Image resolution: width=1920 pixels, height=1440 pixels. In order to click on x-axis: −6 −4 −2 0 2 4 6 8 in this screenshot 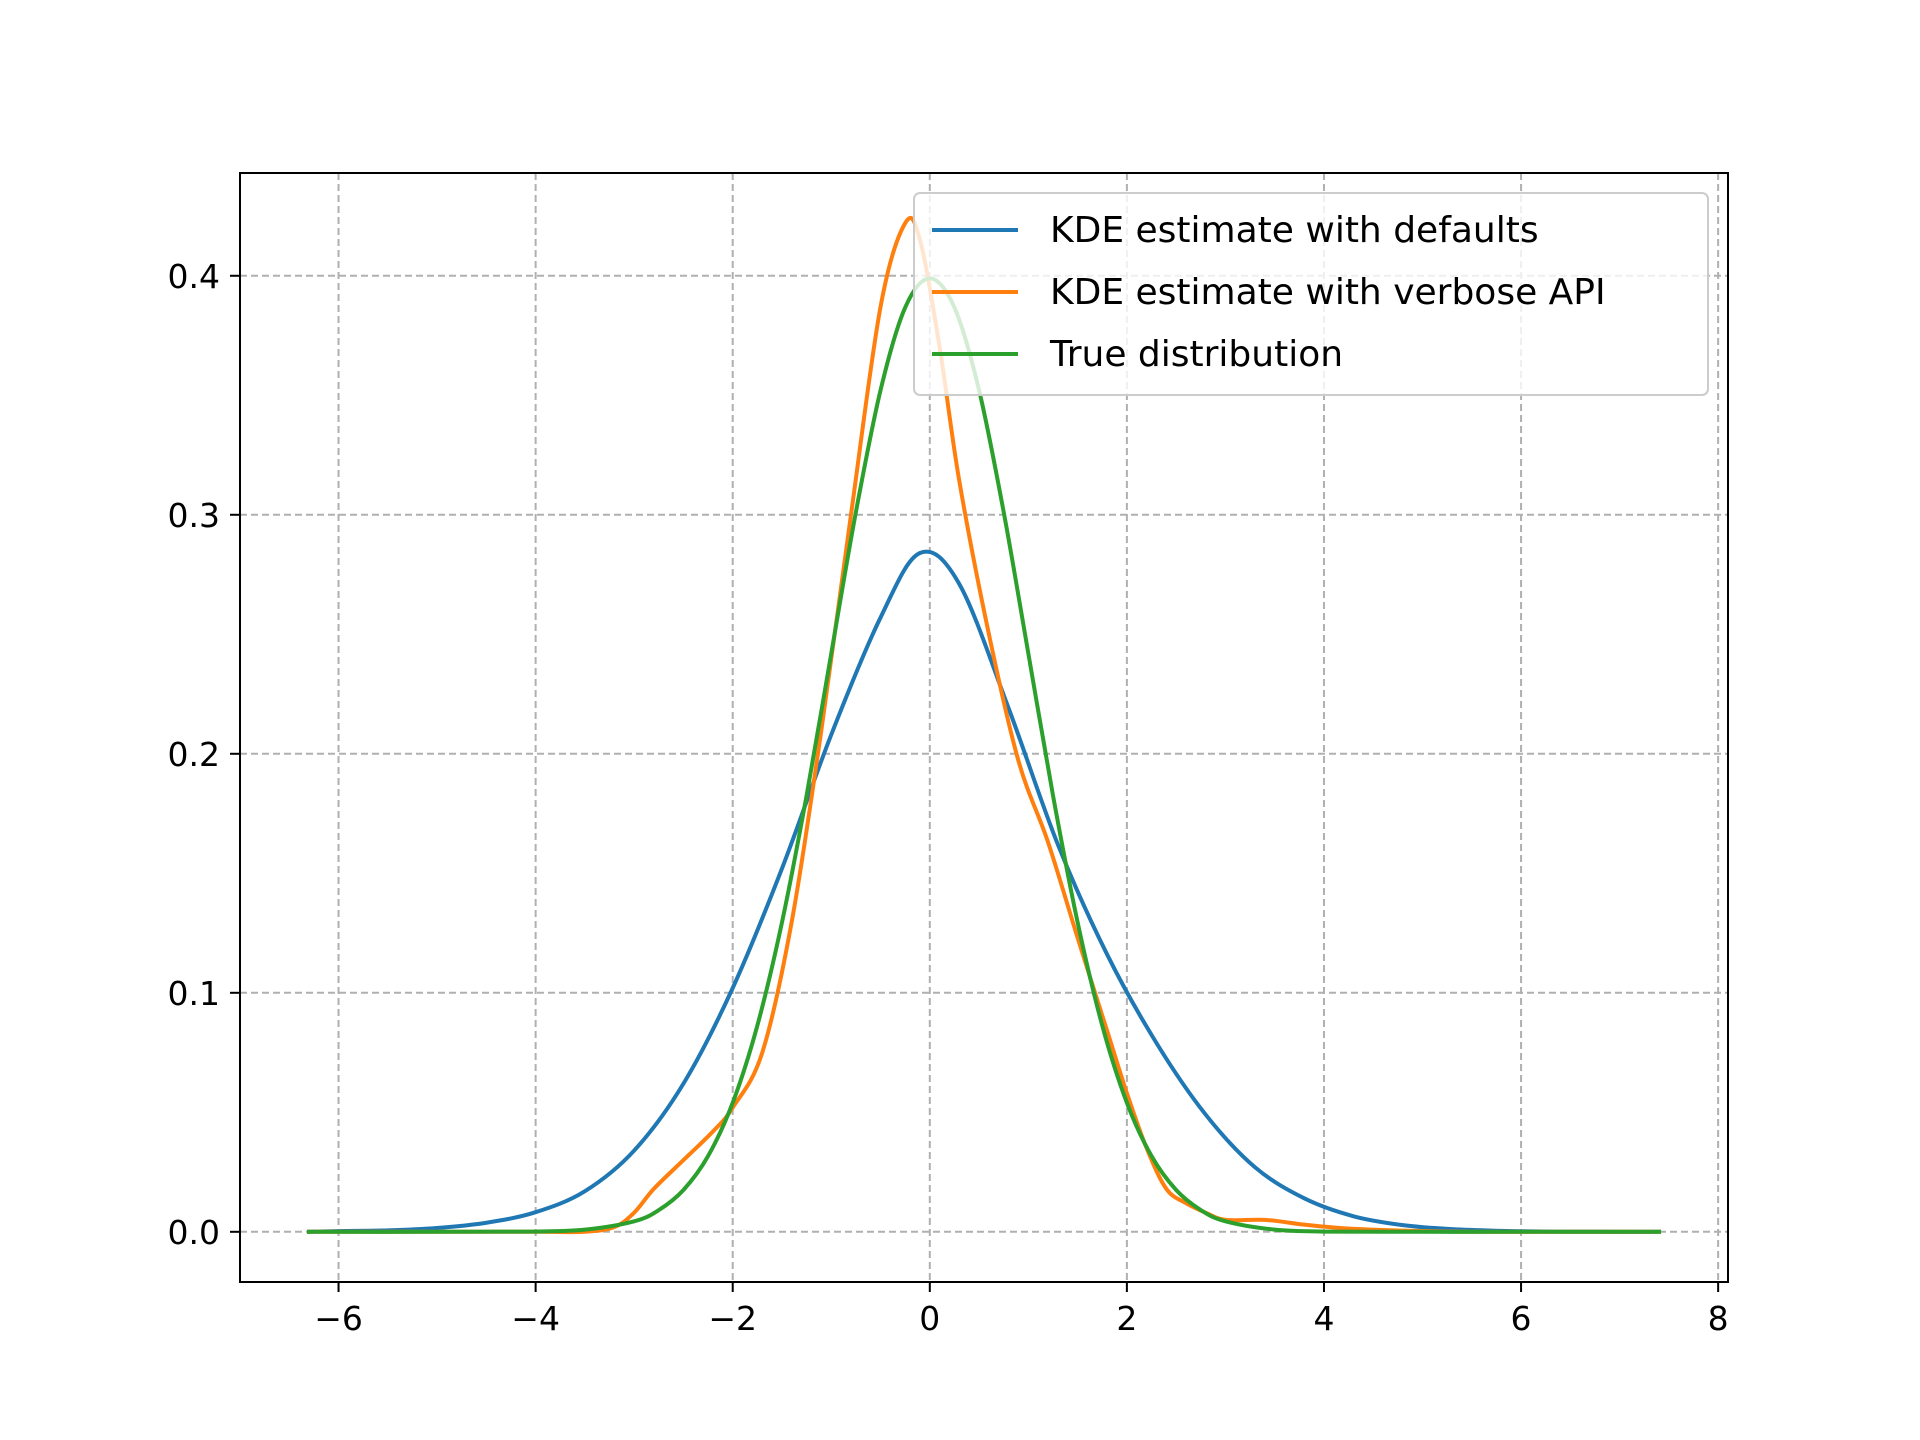, I will do `click(1021, 1310)`.